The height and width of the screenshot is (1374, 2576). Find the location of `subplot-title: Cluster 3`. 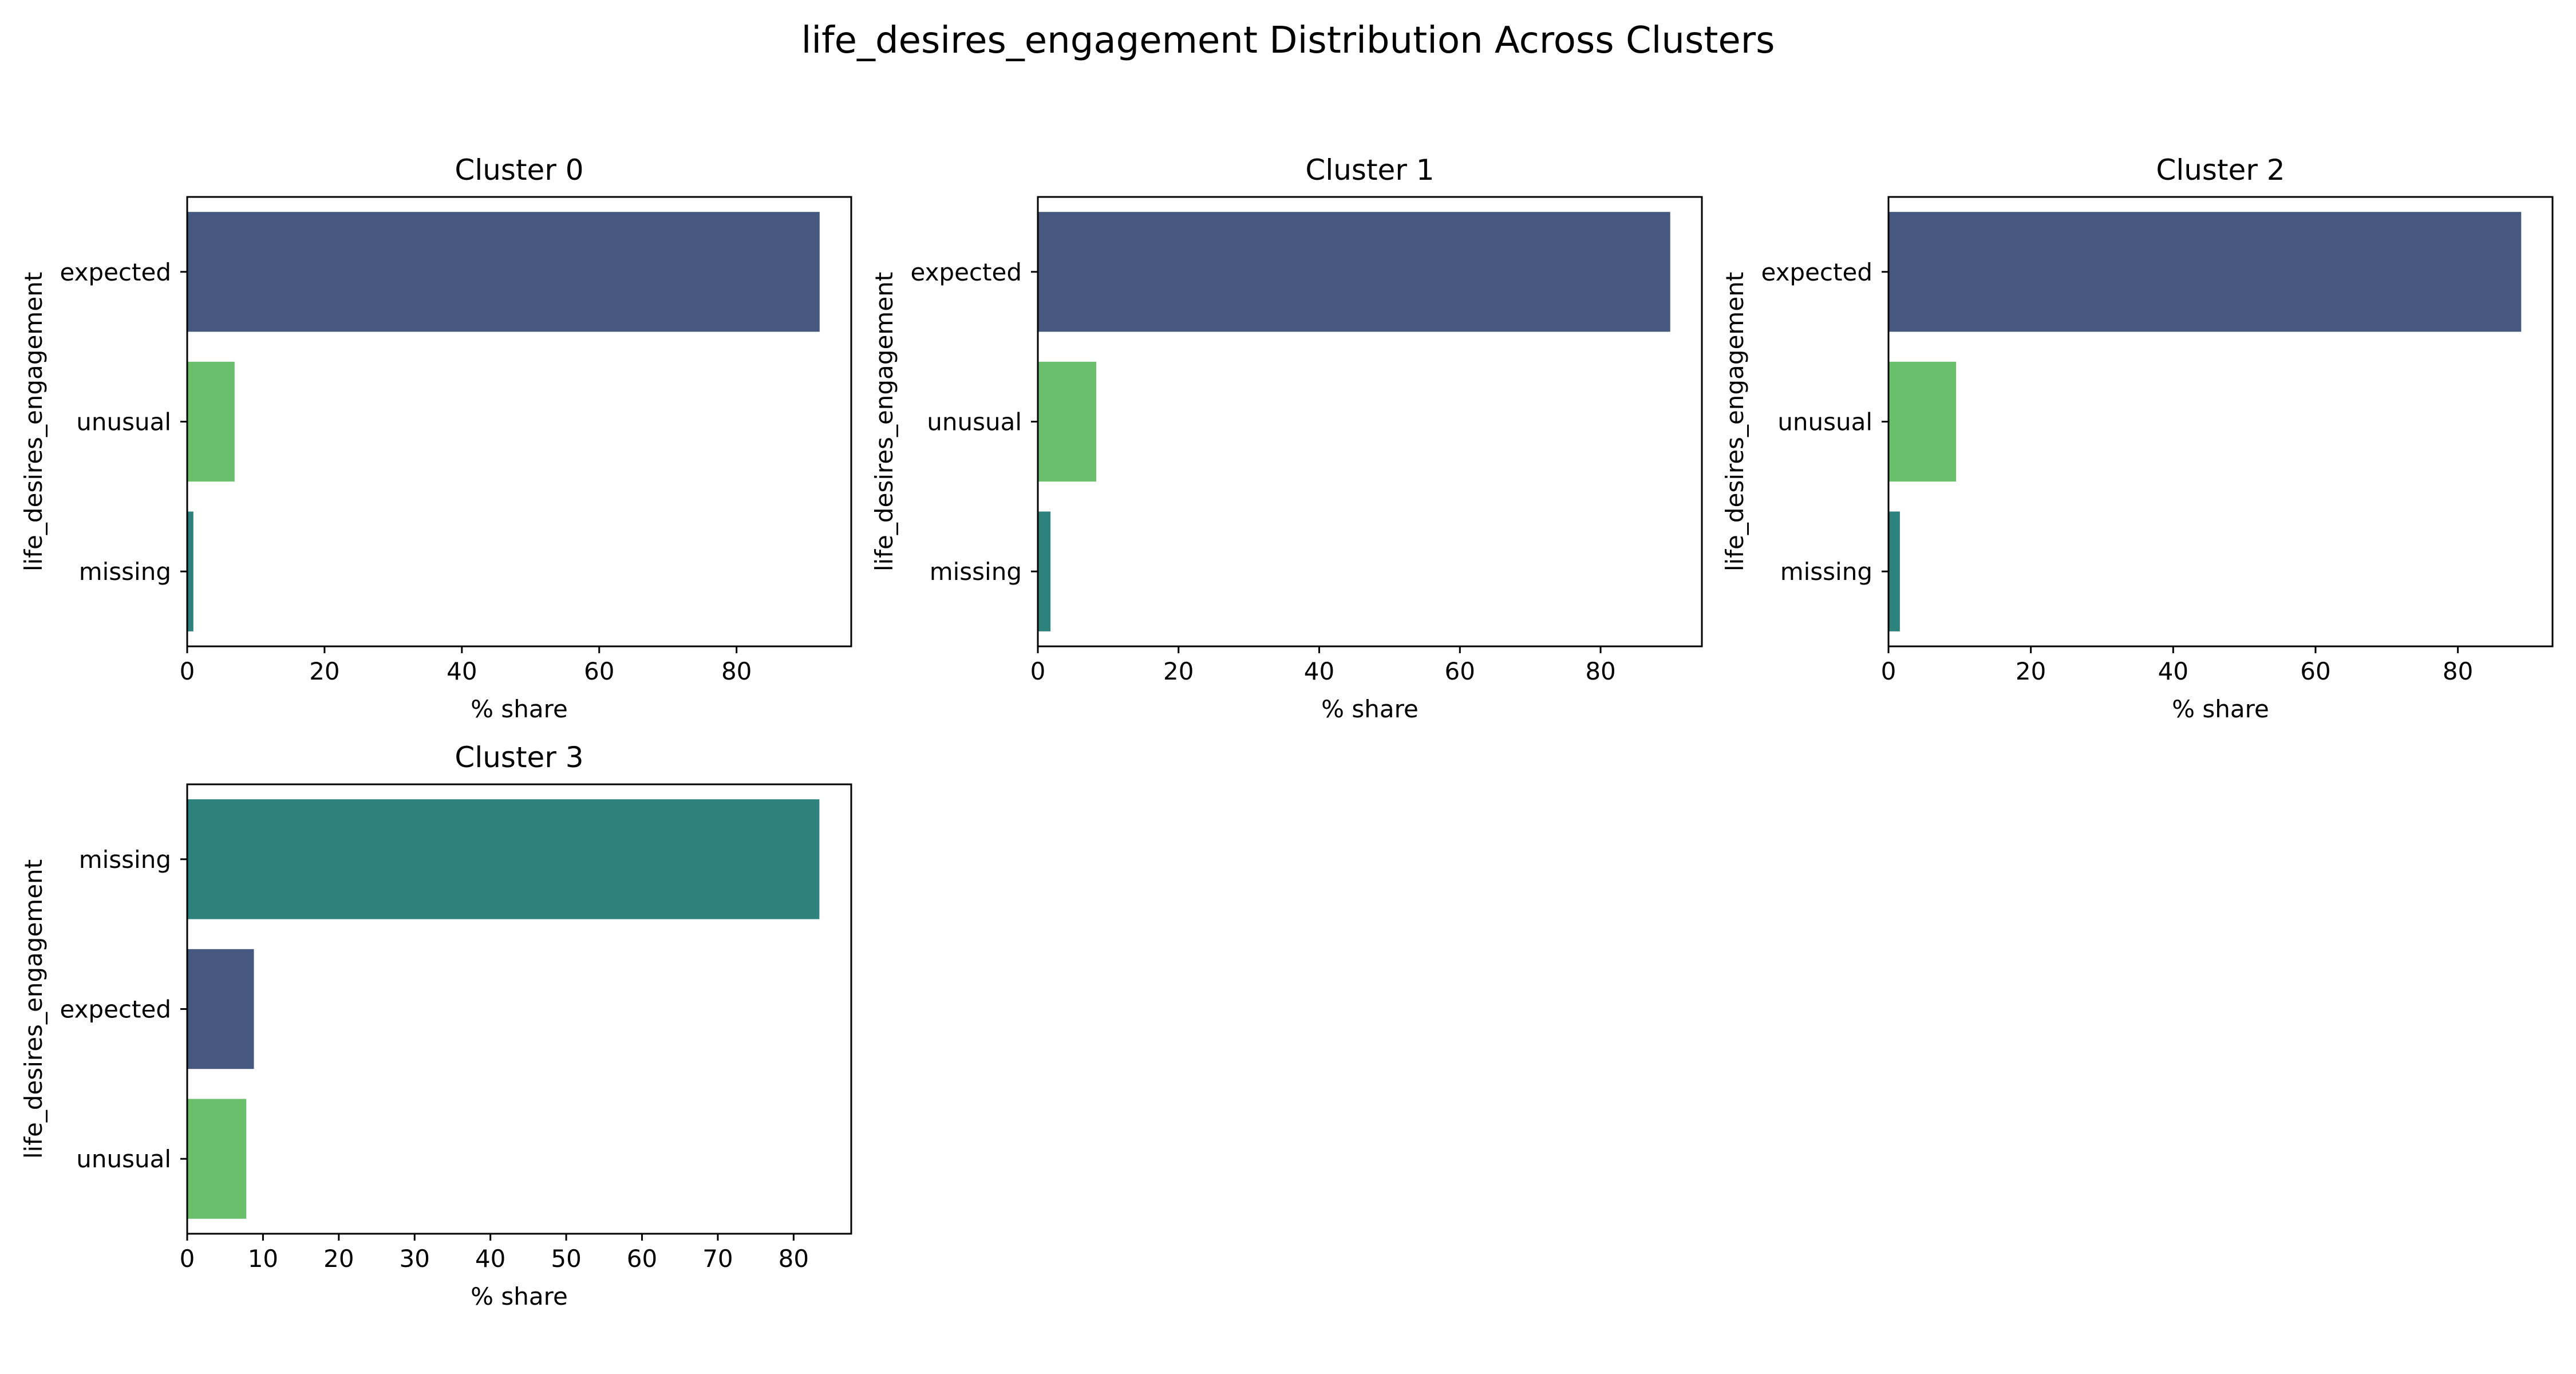

subplot-title: Cluster 3 is located at coordinates (519, 757).